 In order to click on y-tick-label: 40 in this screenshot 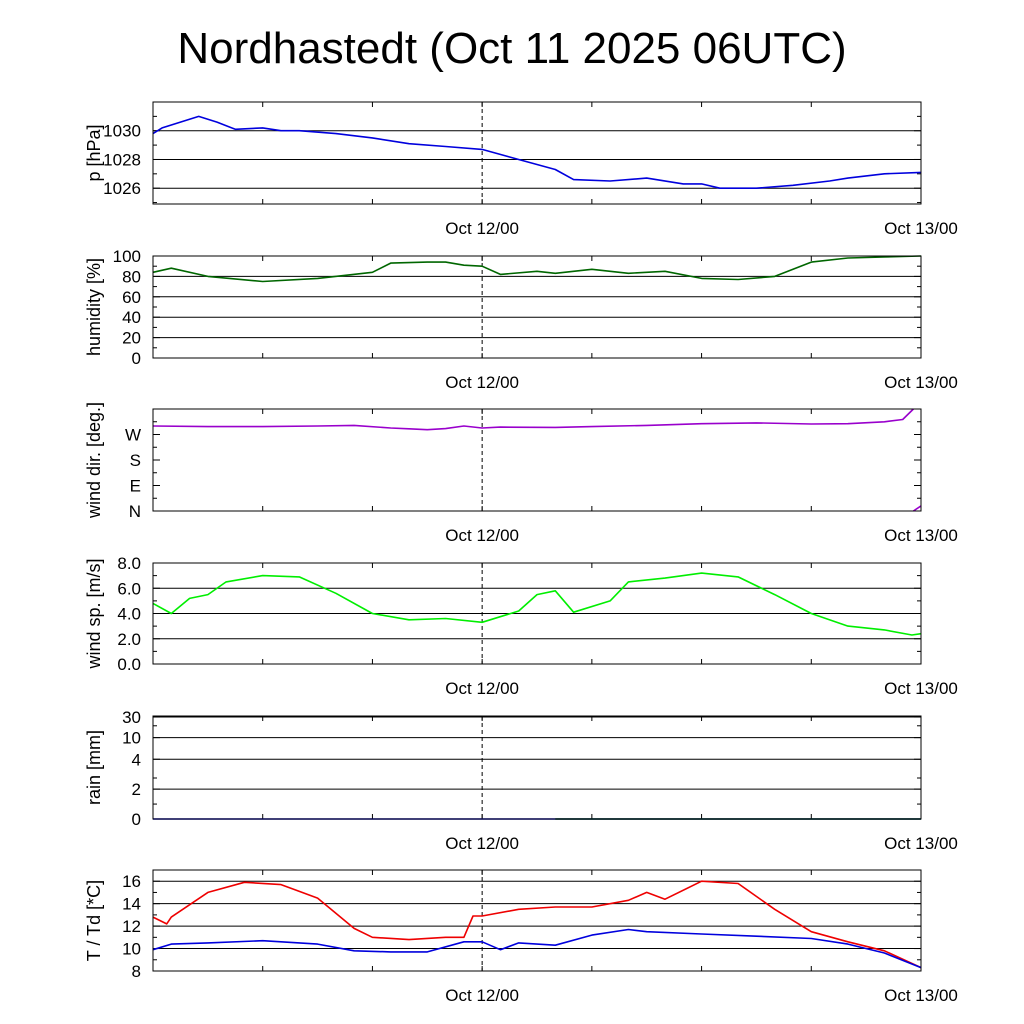, I will do `click(131, 317)`.